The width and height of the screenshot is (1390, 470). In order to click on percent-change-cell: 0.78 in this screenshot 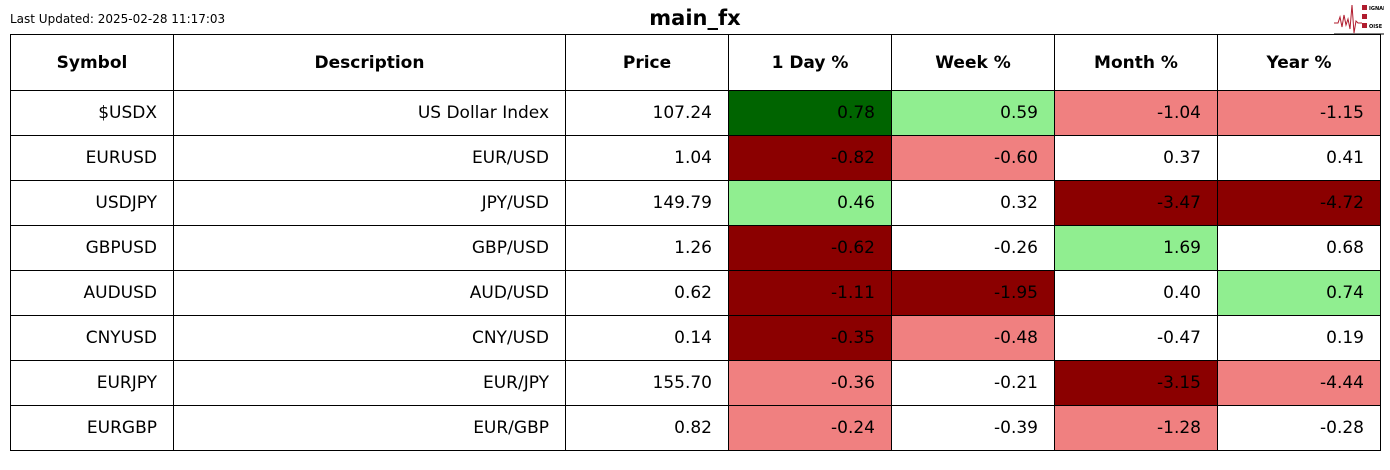, I will do `click(810, 113)`.